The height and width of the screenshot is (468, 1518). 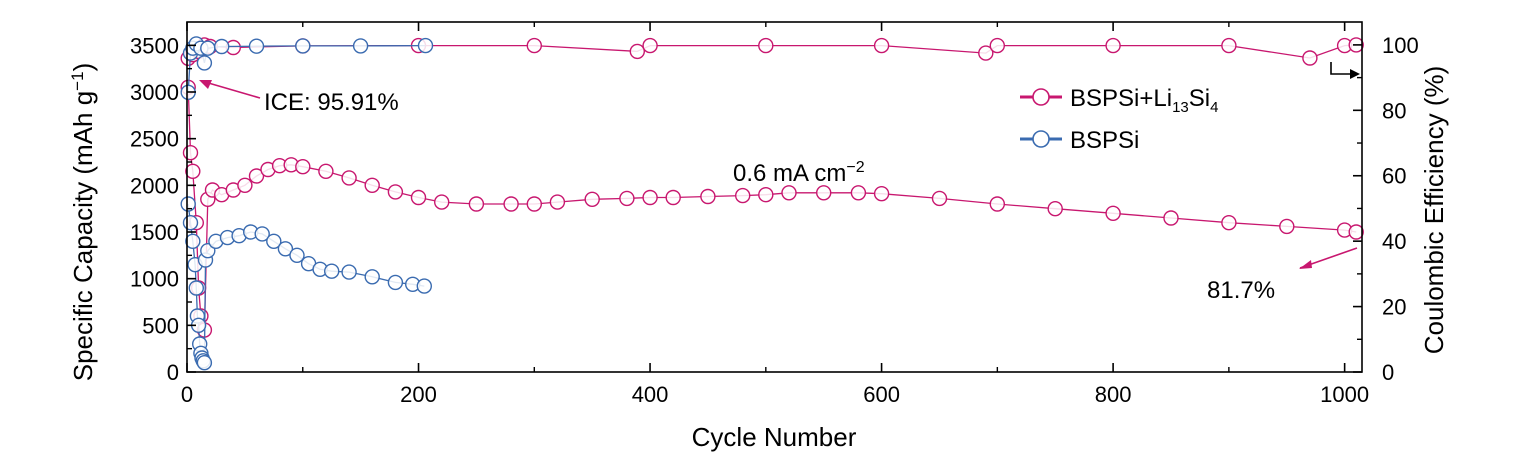 I want to click on annotation-ice: ICE: 95.91%, so click(x=299, y=98).